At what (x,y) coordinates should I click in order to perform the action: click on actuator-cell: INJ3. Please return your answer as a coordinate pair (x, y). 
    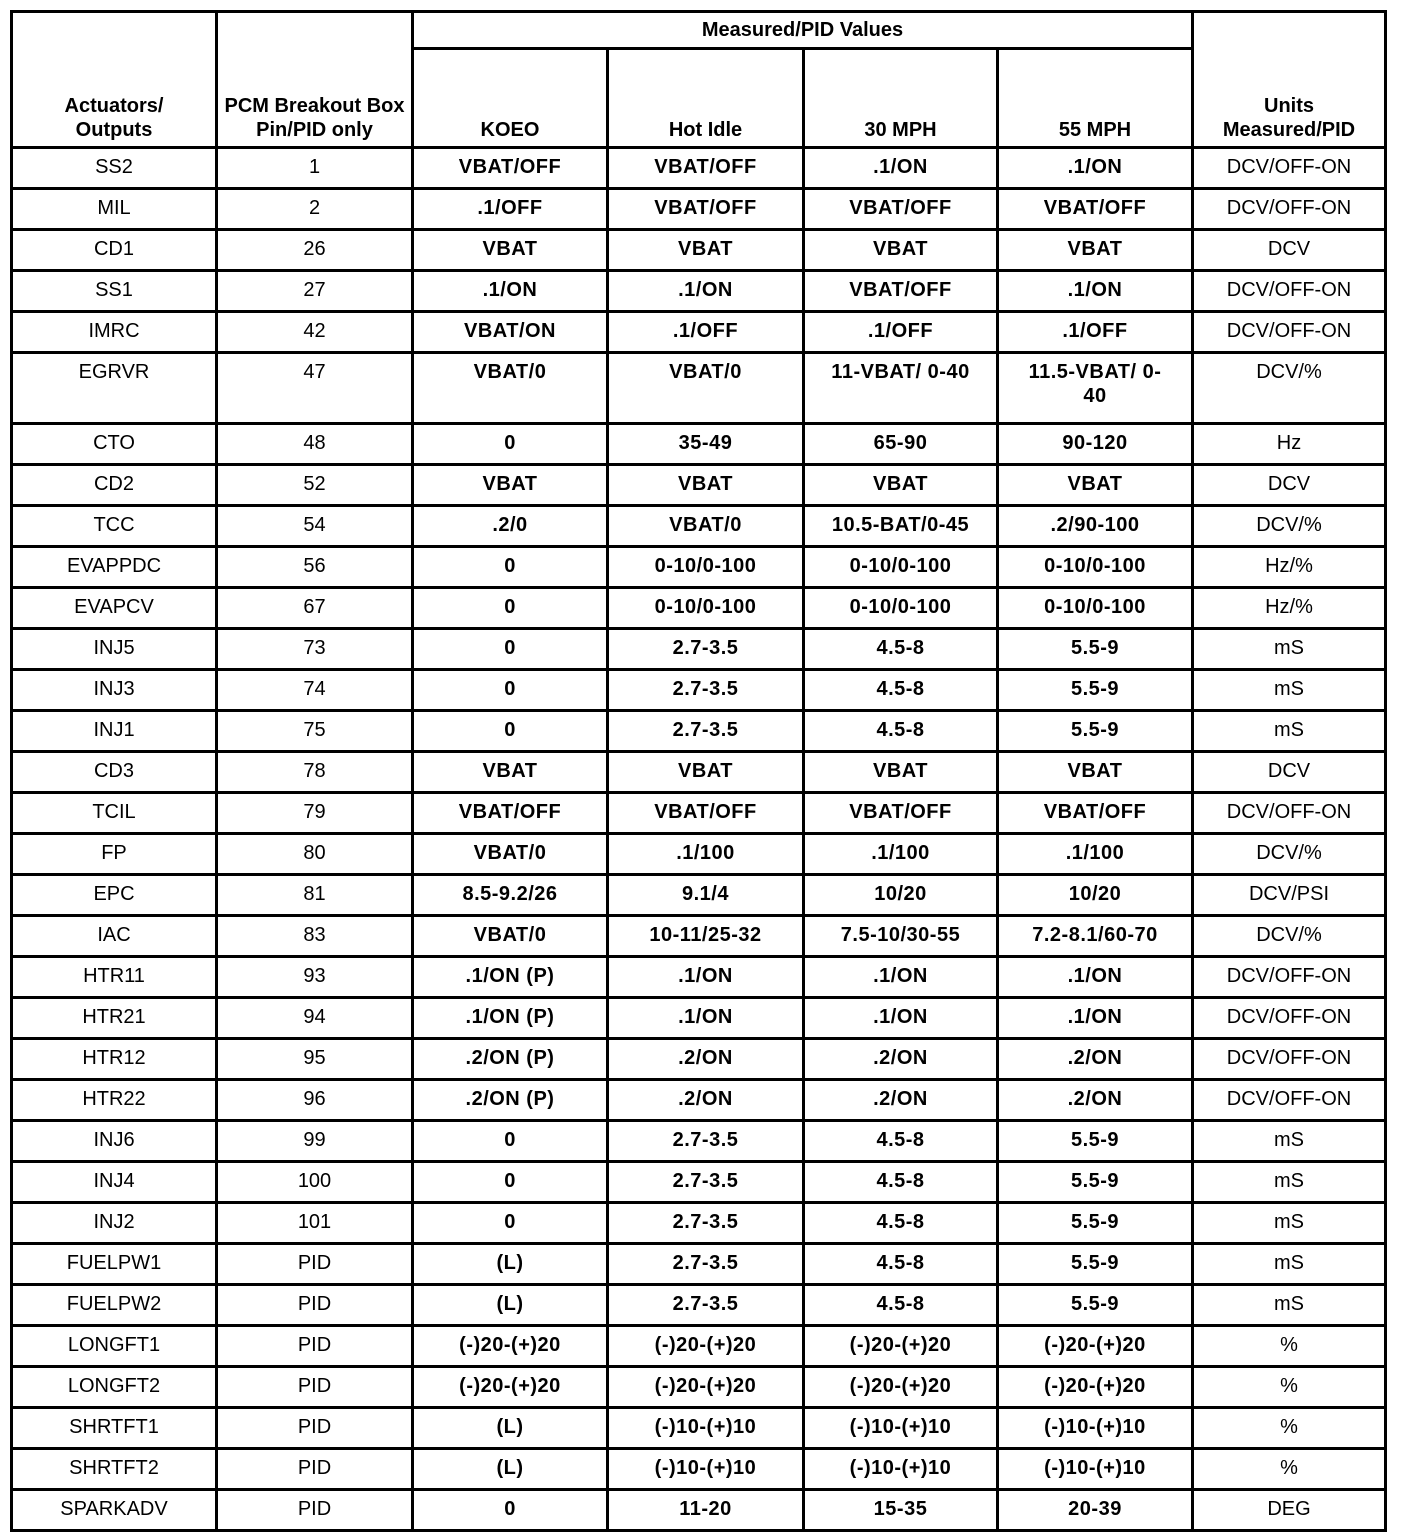
    Looking at the image, I should click on (114, 690).